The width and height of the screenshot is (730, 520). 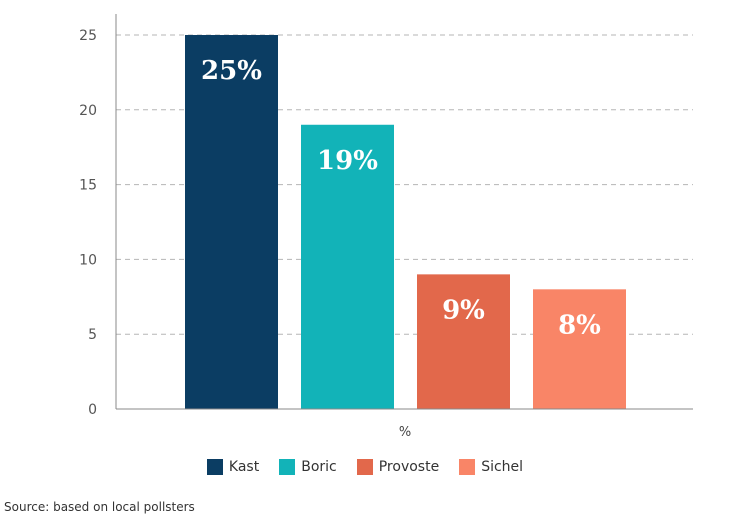 What do you see at coordinates (409, 467) in the screenshot?
I see `legend-label: Provoste` at bounding box center [409, 467].